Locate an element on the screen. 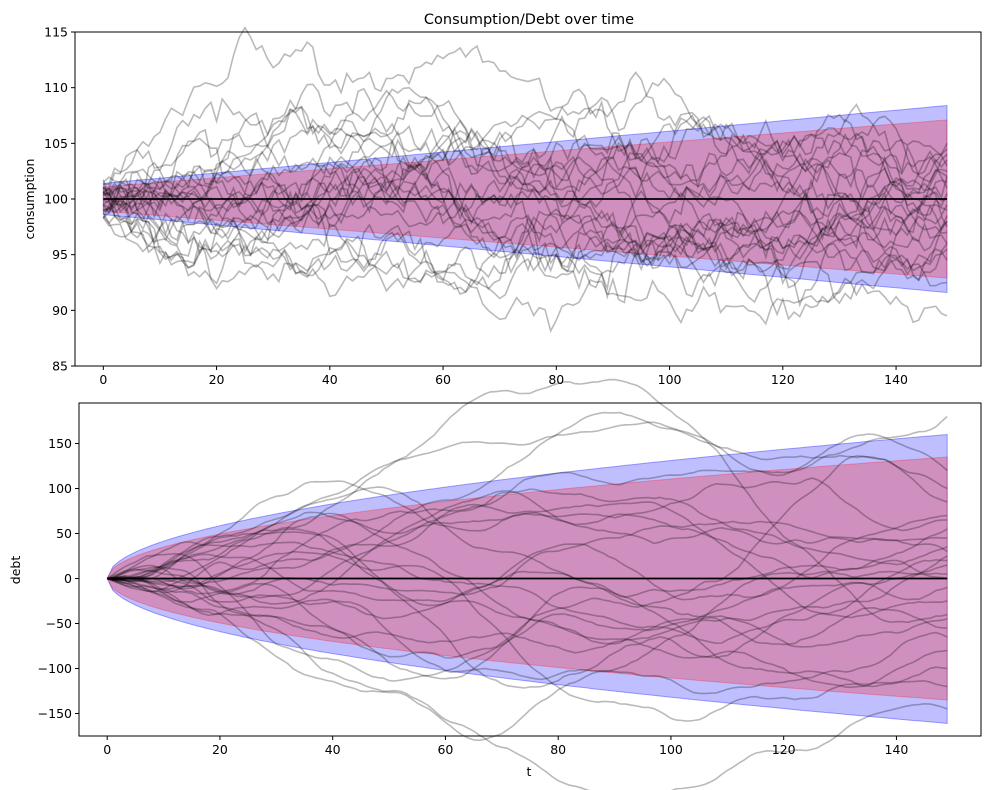 Image resolution: width=989 pixels, height=790 pixels. y-tick-label: 95 is located at coordinates (60, 254).